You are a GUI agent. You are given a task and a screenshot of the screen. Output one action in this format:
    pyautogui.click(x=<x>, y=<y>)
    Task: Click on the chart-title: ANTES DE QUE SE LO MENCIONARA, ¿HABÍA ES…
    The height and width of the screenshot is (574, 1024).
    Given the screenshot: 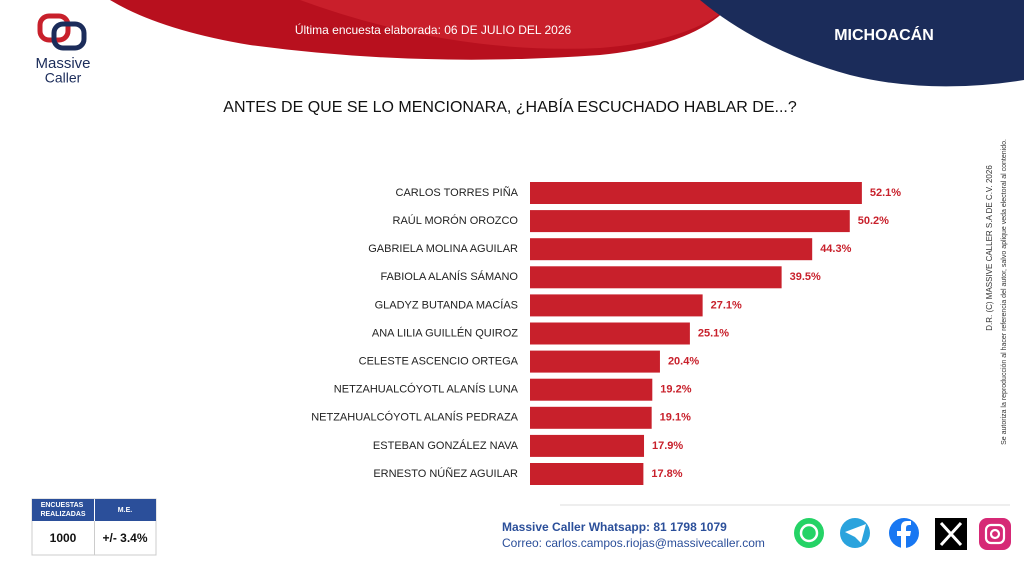 What is the action you would take?
    pyautogui.click(x=510, y=106)
    